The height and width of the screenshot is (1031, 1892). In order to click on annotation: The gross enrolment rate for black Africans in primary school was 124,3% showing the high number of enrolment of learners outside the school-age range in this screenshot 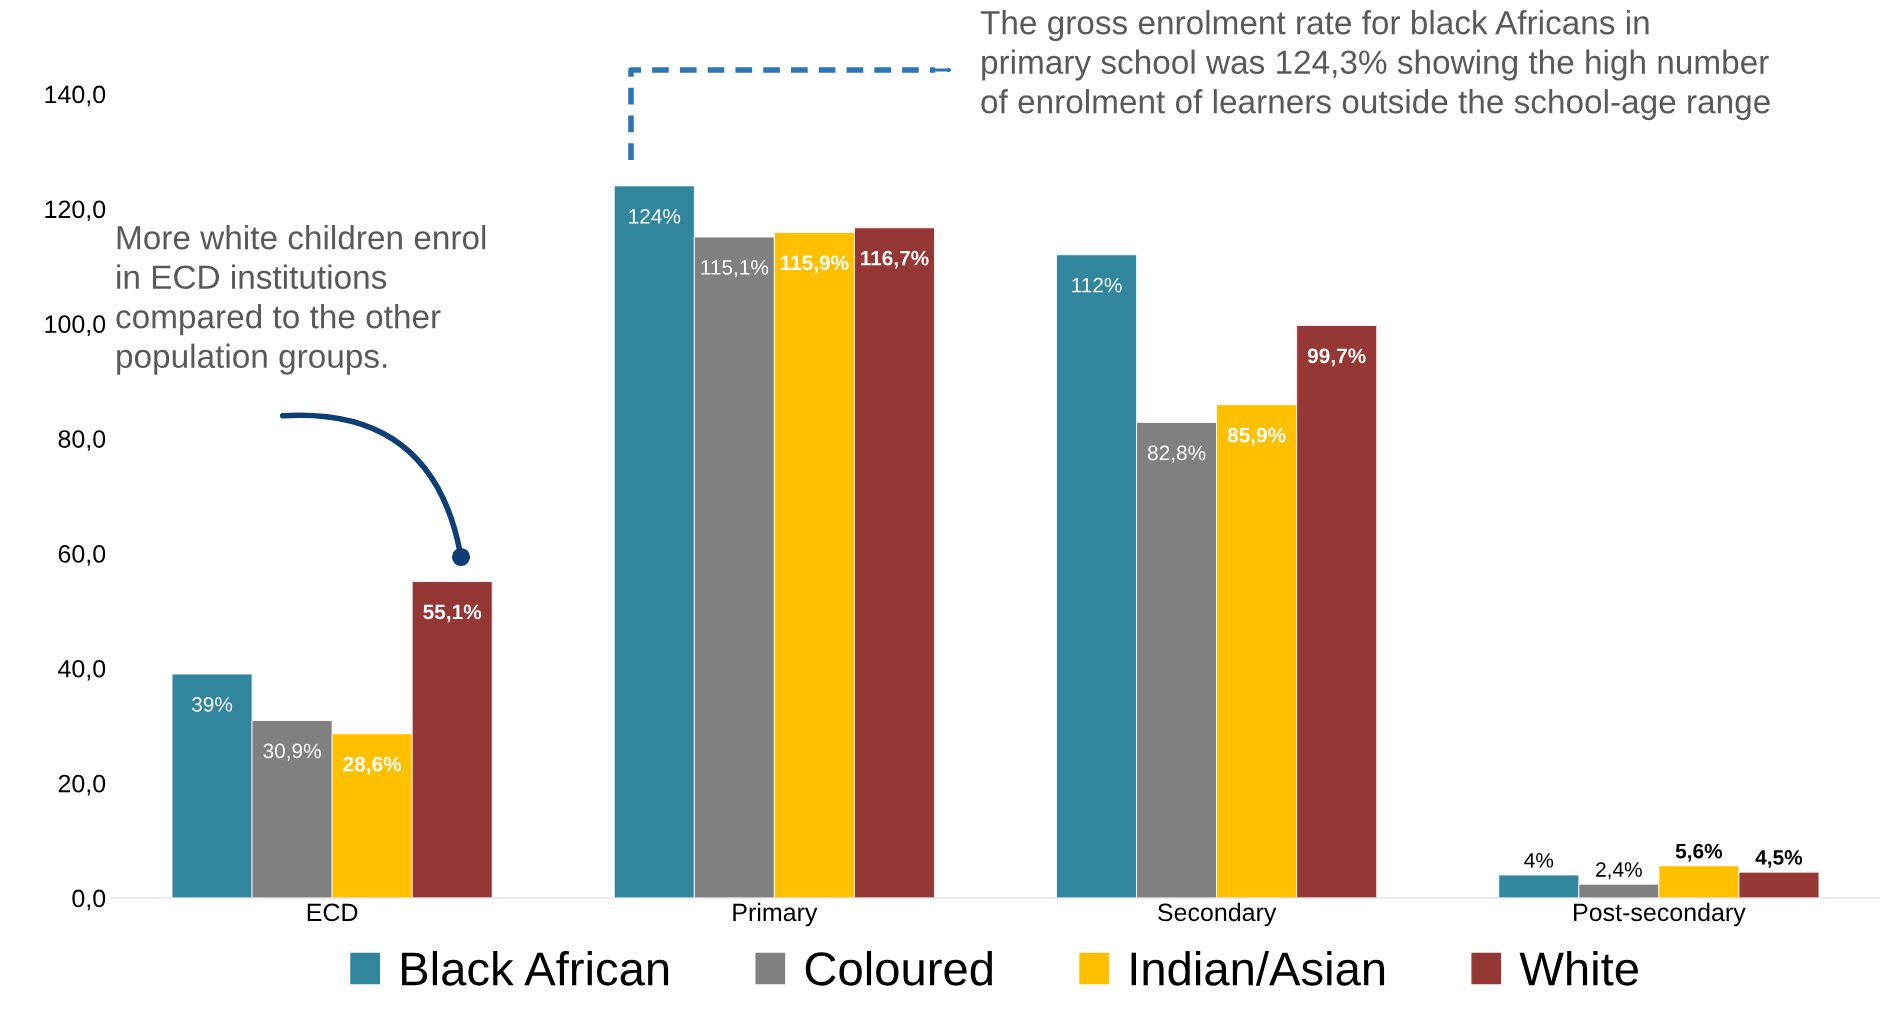, I will do `click(1375, 65)`.